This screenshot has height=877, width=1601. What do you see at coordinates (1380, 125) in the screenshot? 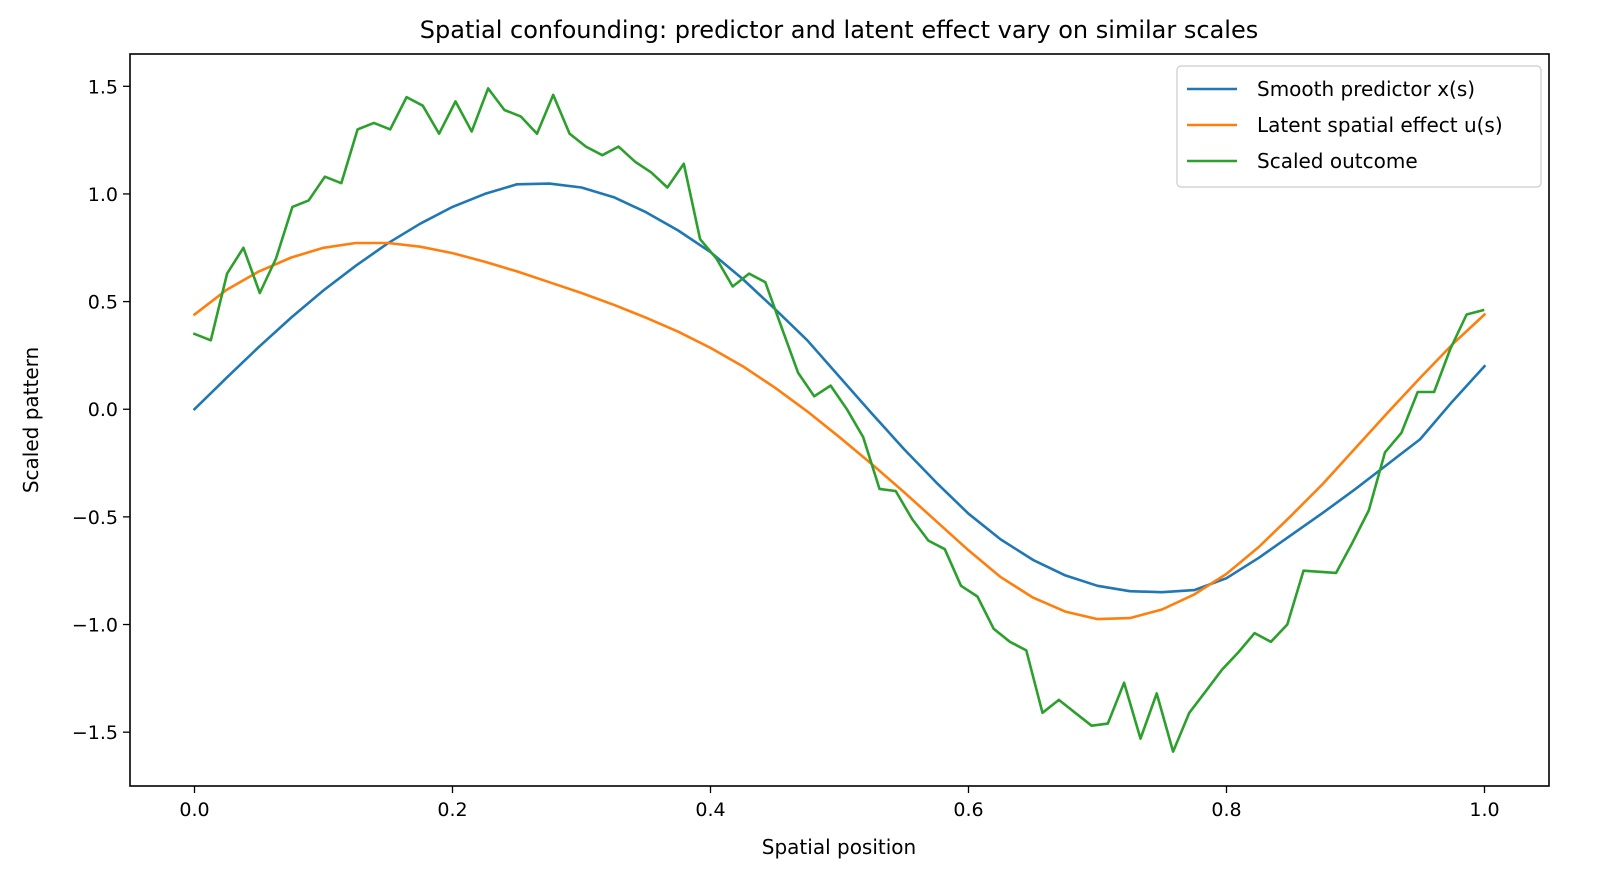
I see `legend-label: Latent spatial effect u(s)` at bounding box center [1380, 125].